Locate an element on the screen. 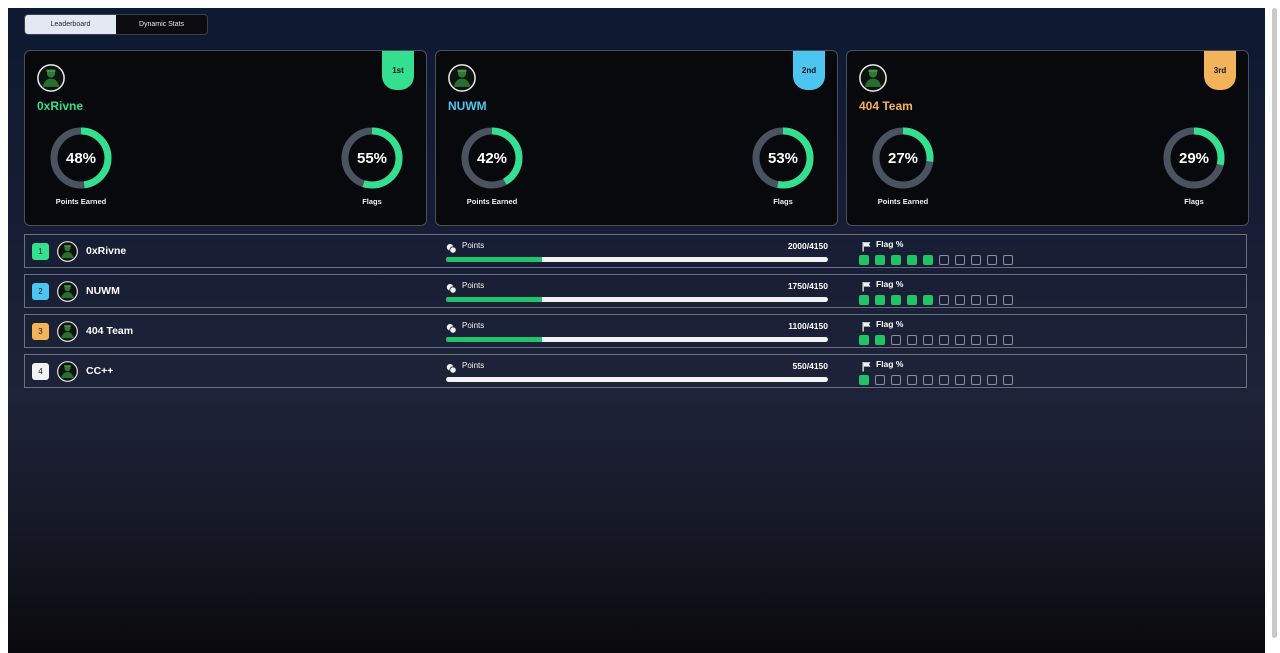  flags-ring: 53% is located at coordinates (783, 158).